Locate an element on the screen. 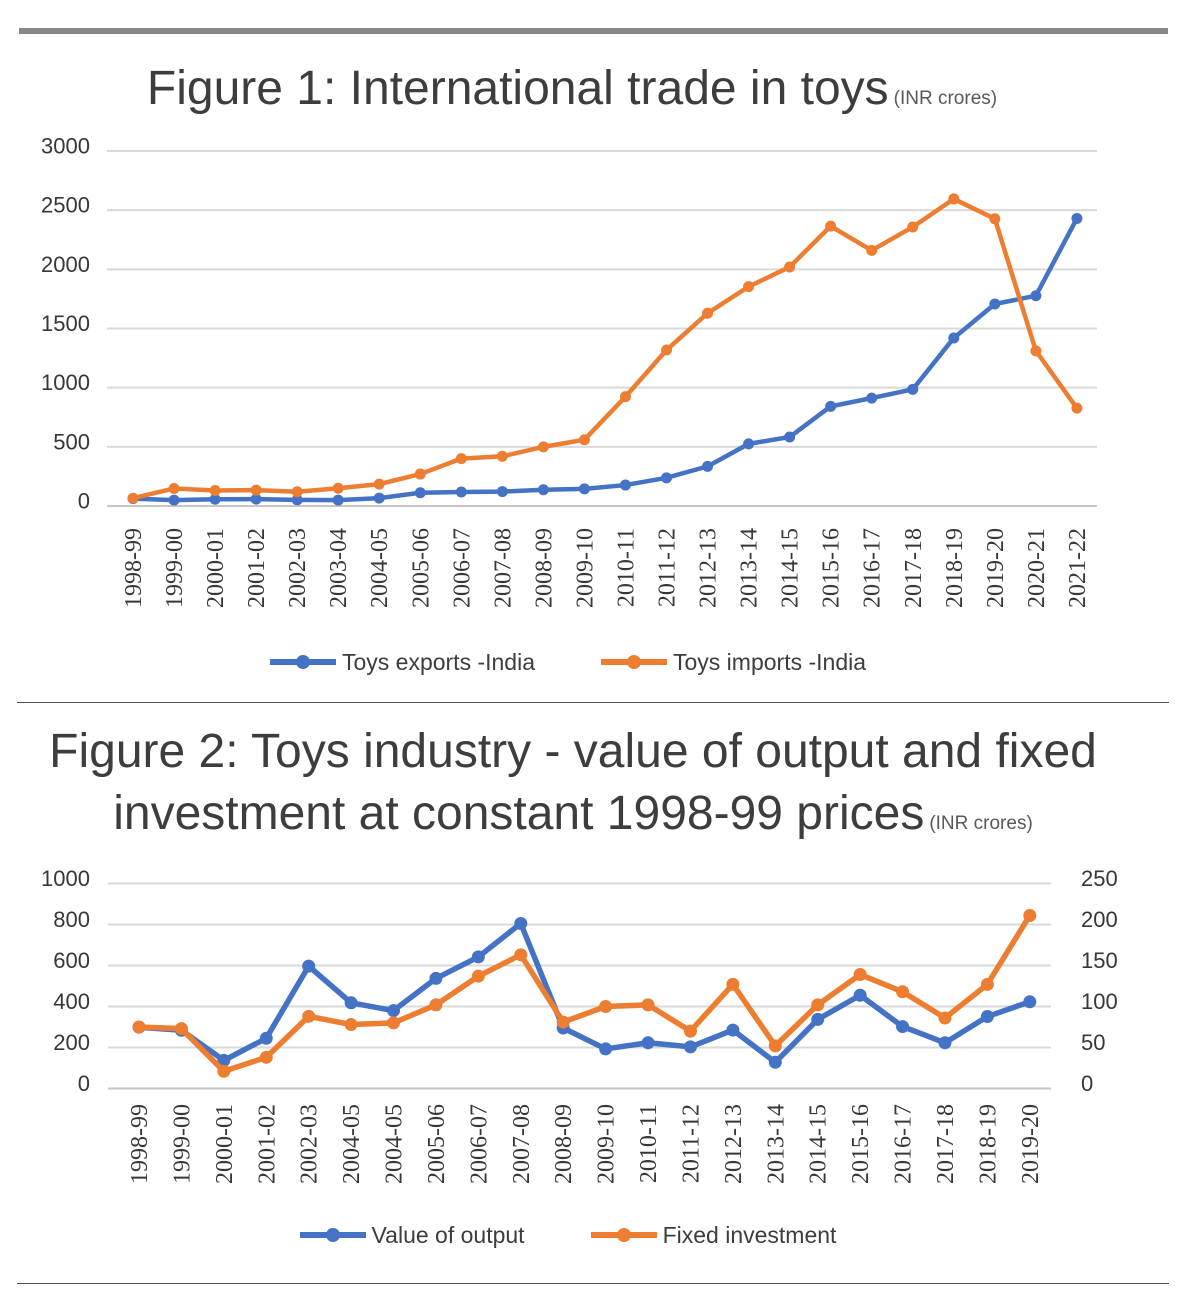 Image resolution: width=1200 pixels, height=1305 pixels. toys-exports-line-marker-icon is located at coordinates (302, 662).